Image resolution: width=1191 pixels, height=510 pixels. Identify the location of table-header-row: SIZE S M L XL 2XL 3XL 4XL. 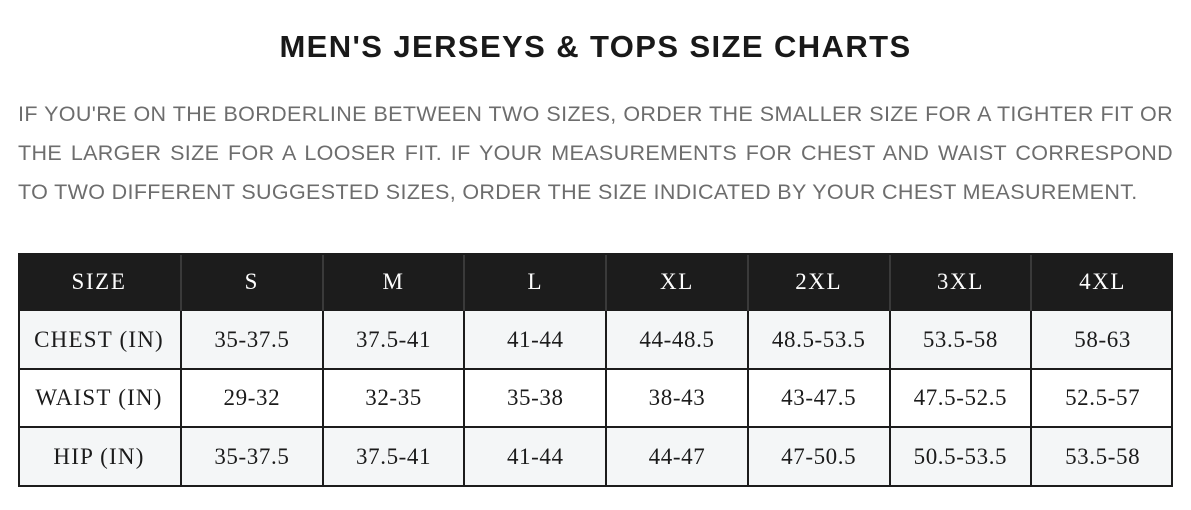
(595, 282).